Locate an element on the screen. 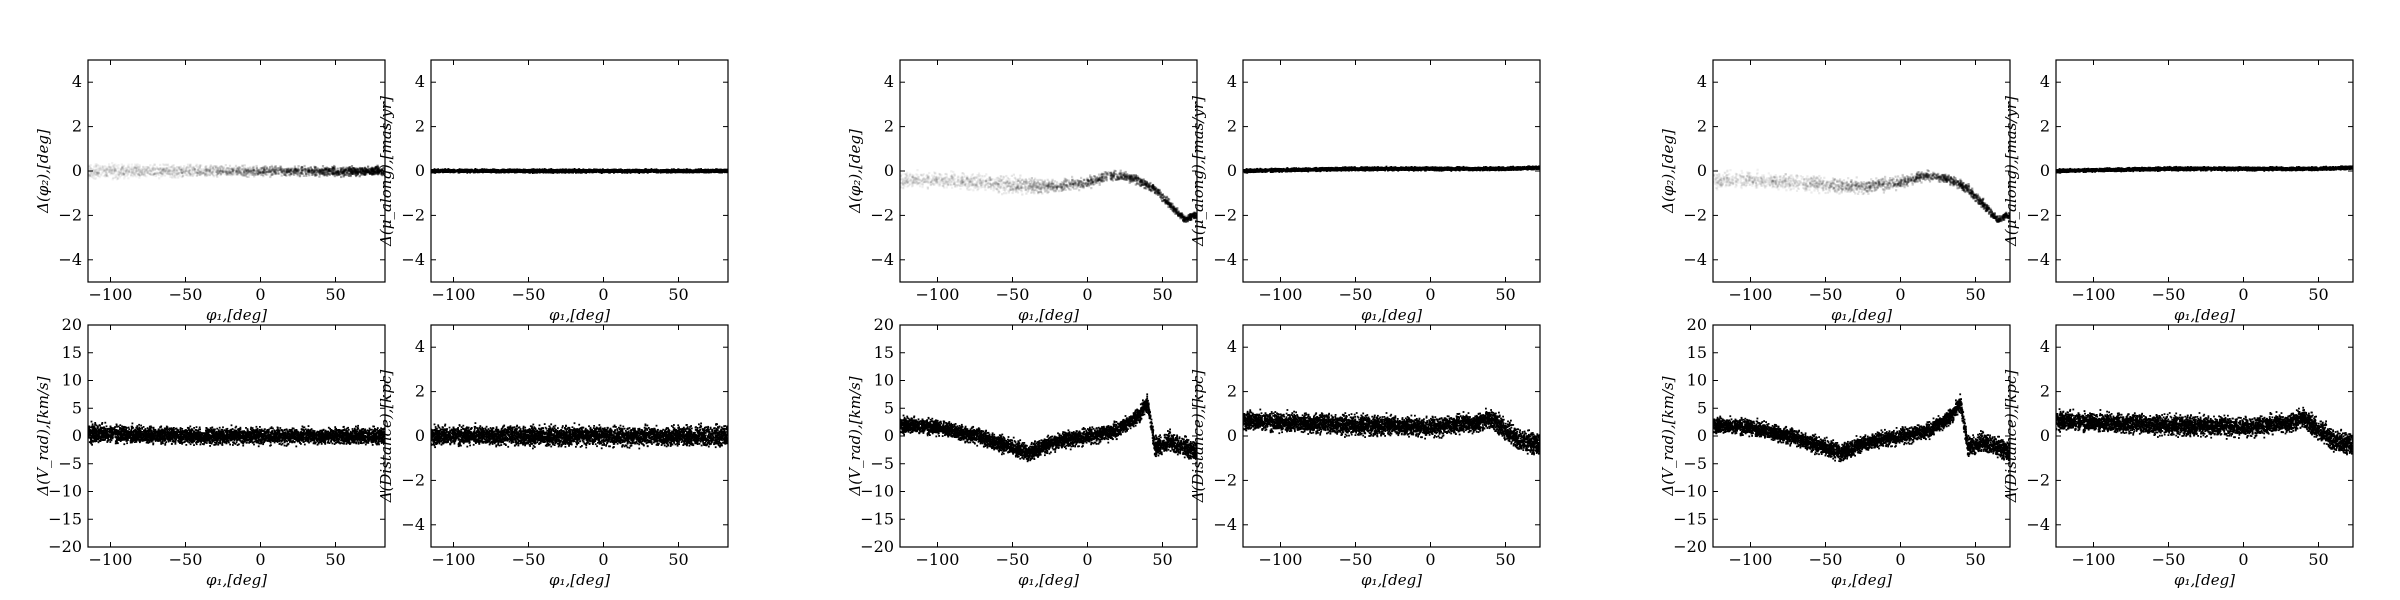 This screenshot has width=2400, height=600. y-tick-label: −2 is located at coordinates (70, 214).